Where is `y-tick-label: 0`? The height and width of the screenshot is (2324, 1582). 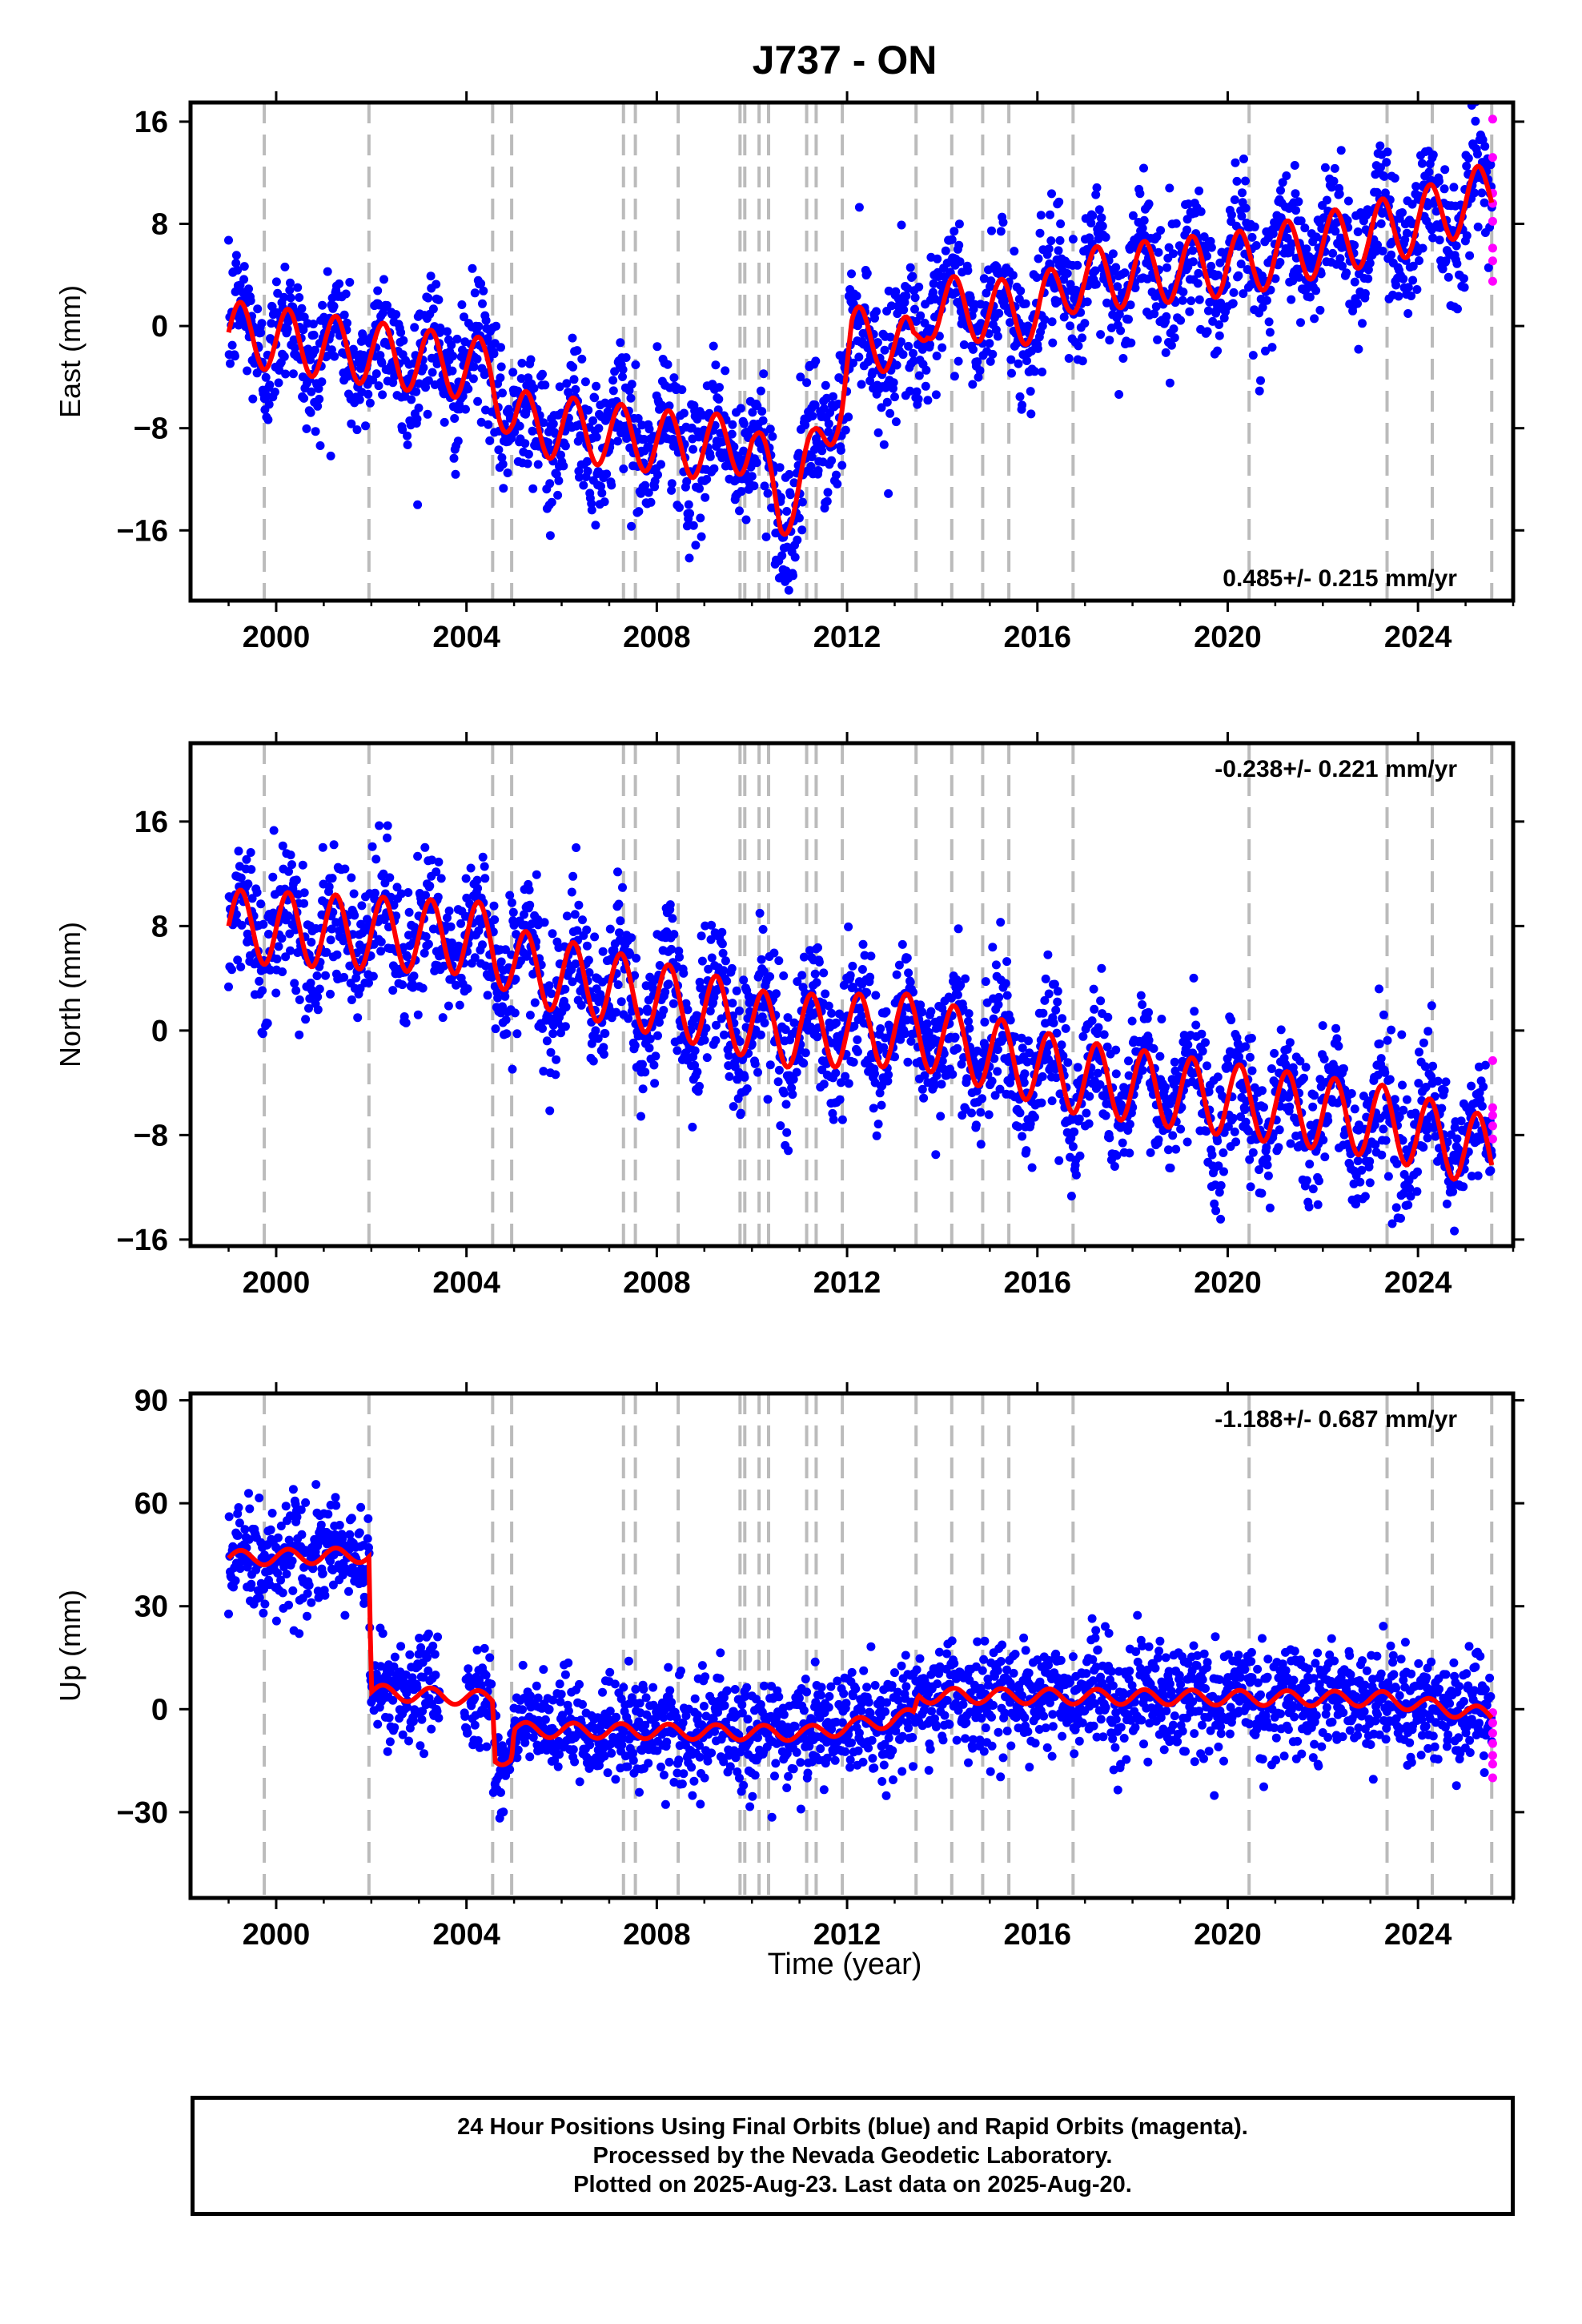
y-tick-label: 0 is located at coordinates (159, 327).